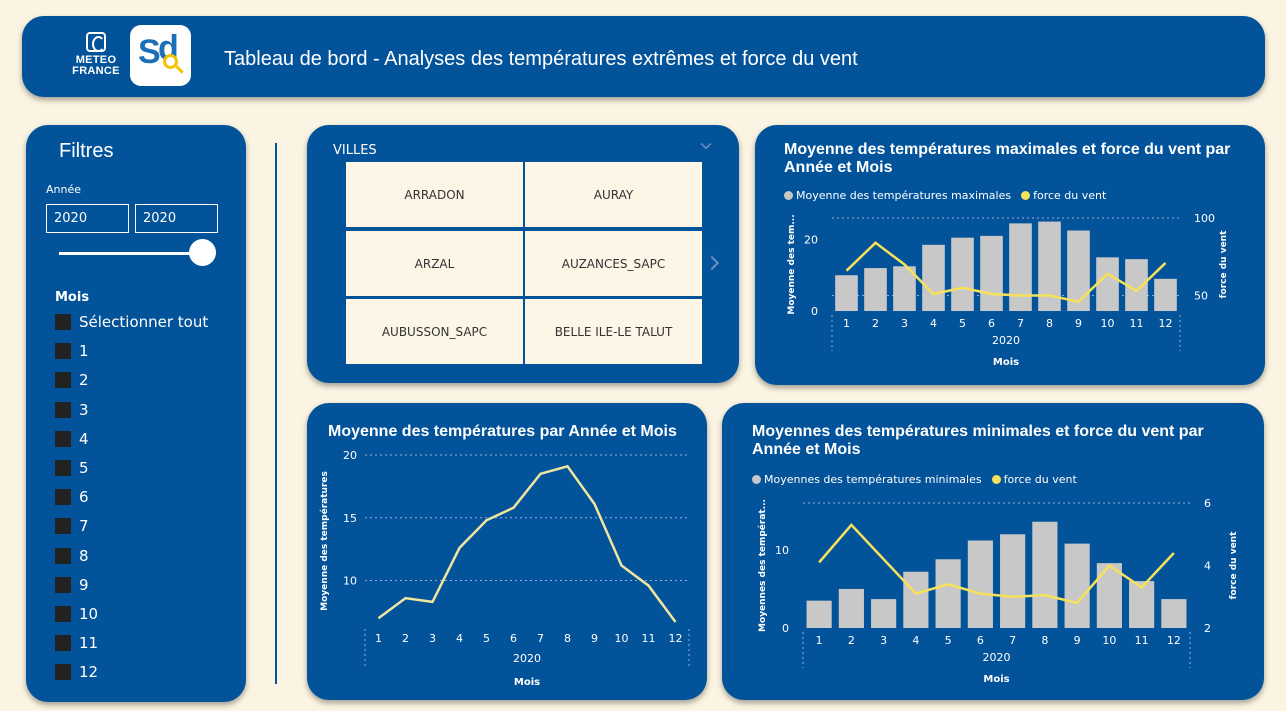 The width and height of the screenshot is (1286, 711). I want to click on city-tile: ARZAL, so click(434, 263).